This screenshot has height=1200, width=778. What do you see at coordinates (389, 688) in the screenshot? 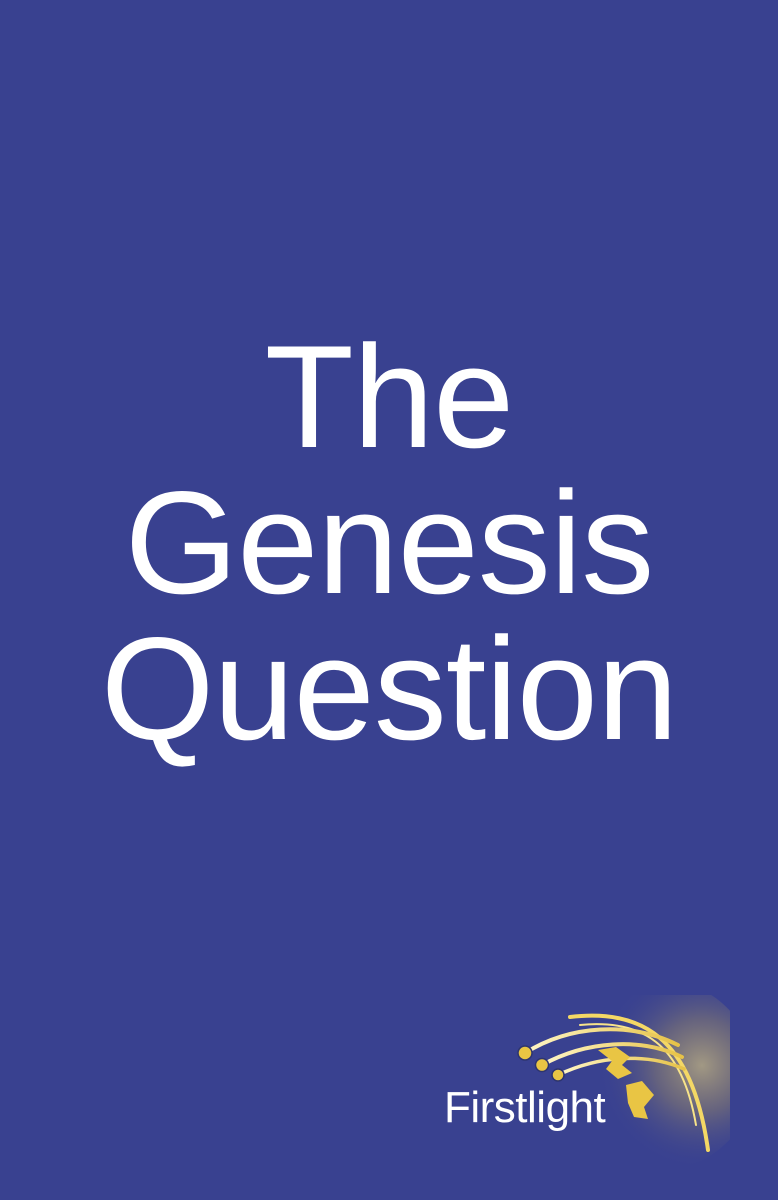
I see `title-line-3: Question` at bounding box center [389, 688].